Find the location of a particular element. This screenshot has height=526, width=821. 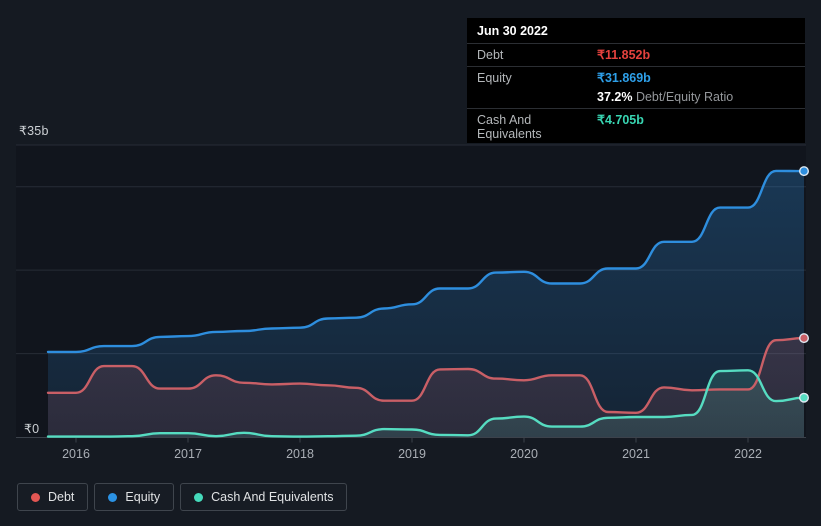

x-axis-label-2019: 2019 is located at coordinates (412, 454).